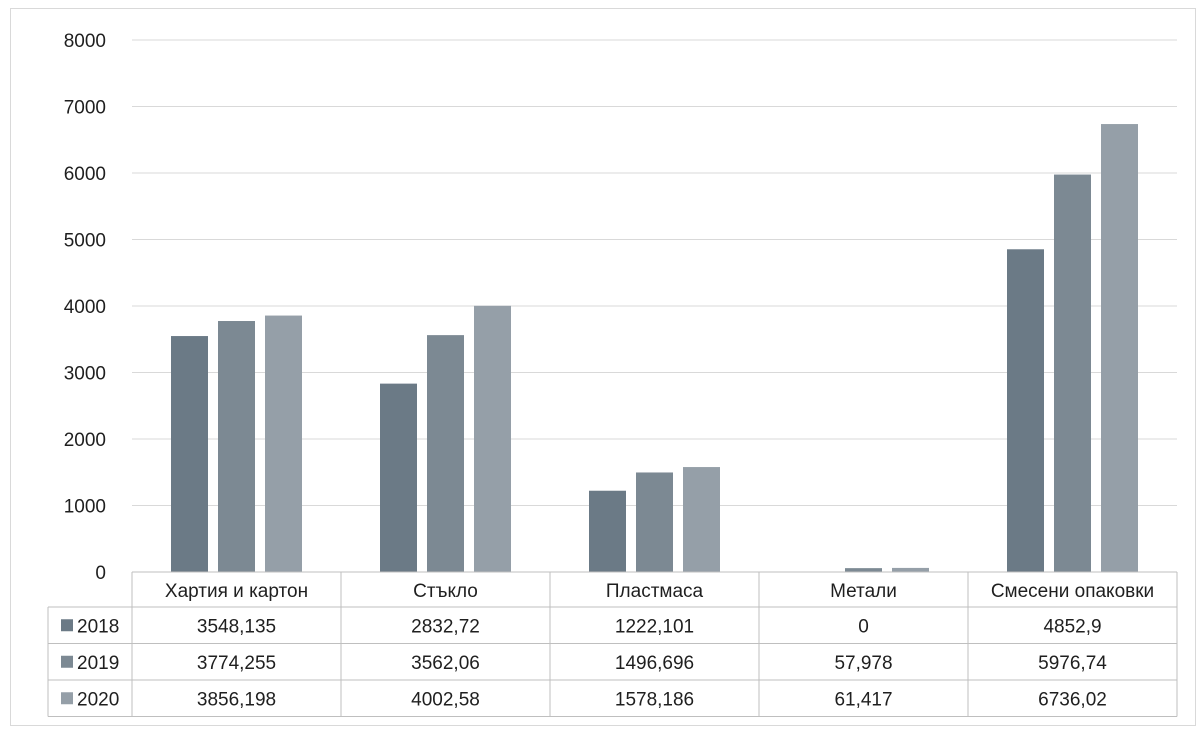 The height and width of the screenshot is (731, 1203). Describe the element at coordinates (654, 626) in the screenshot. I see `data-table-cell: 1222,101` at that location.